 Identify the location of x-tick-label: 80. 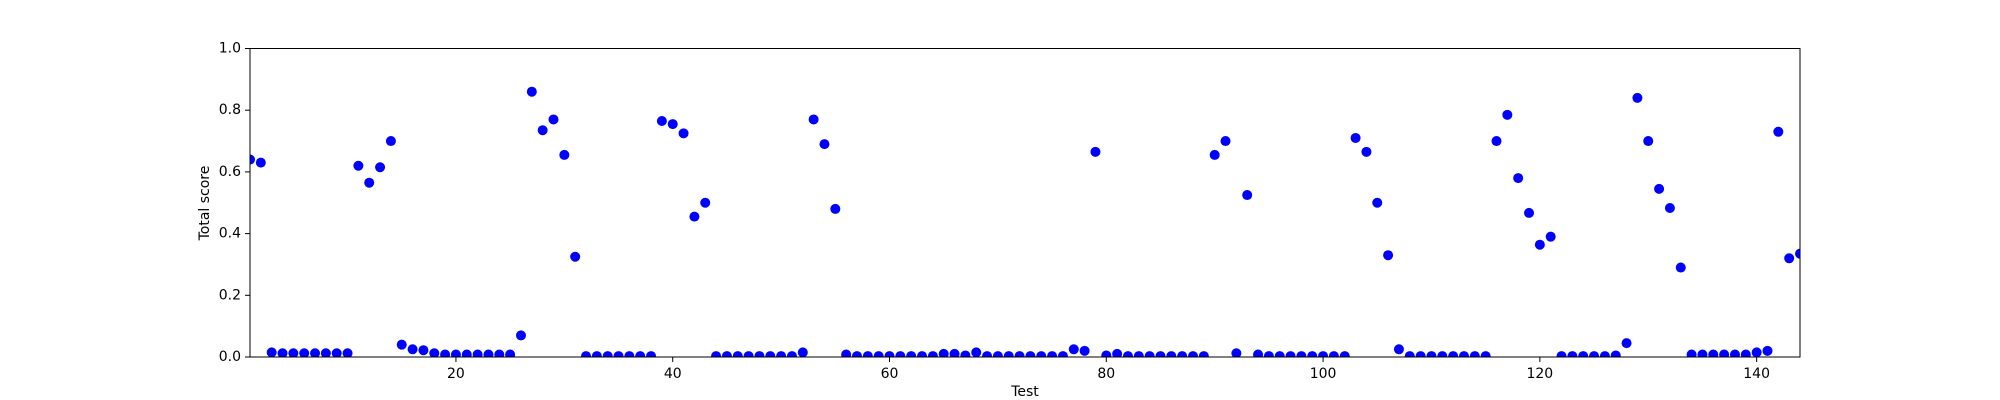
(1106, 374).